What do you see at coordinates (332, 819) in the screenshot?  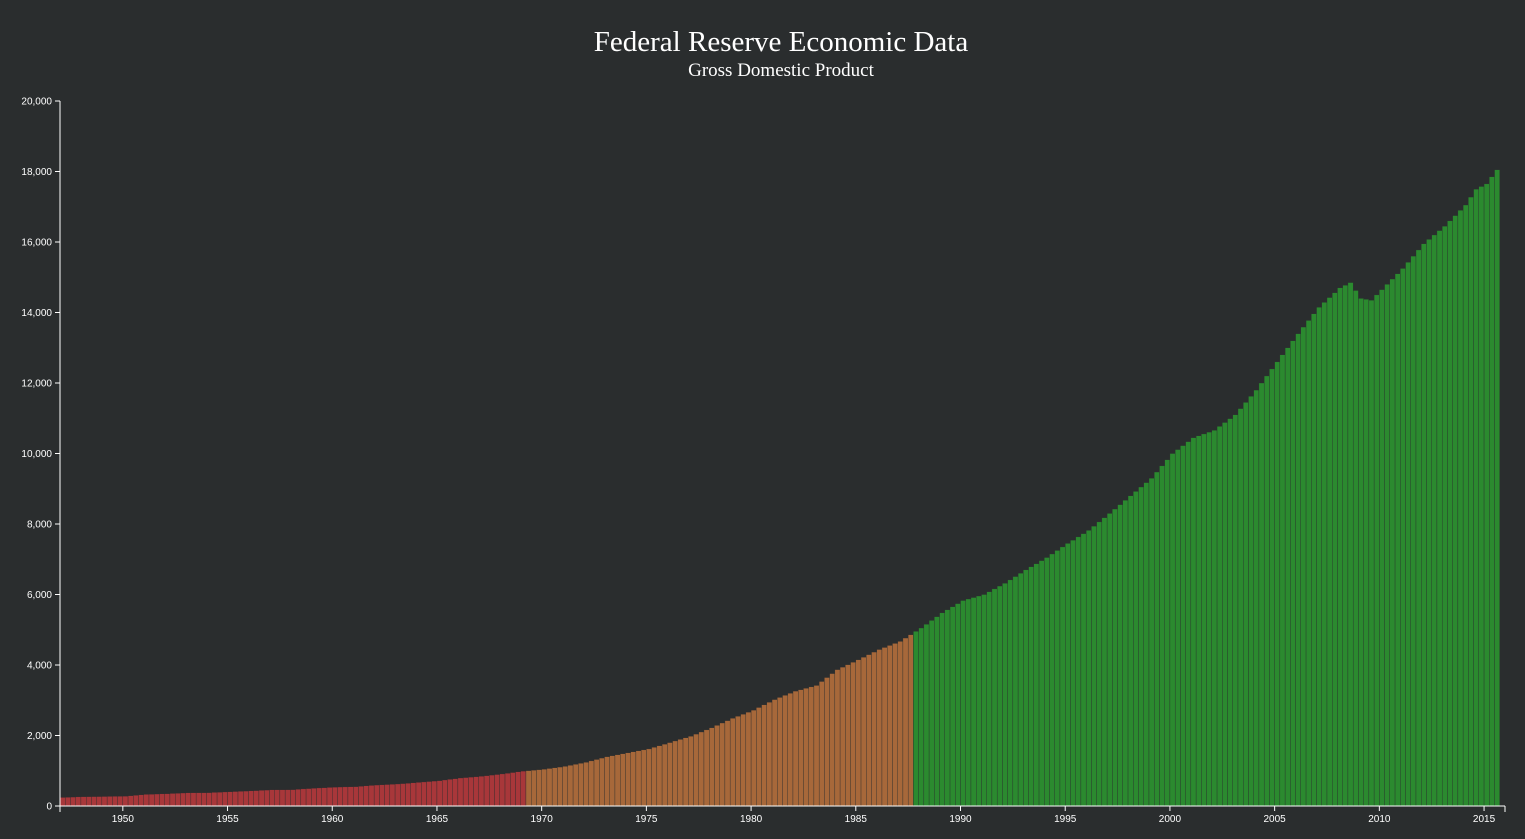 I see `x-tick-label: 1960` at bounding box center [332, 819].